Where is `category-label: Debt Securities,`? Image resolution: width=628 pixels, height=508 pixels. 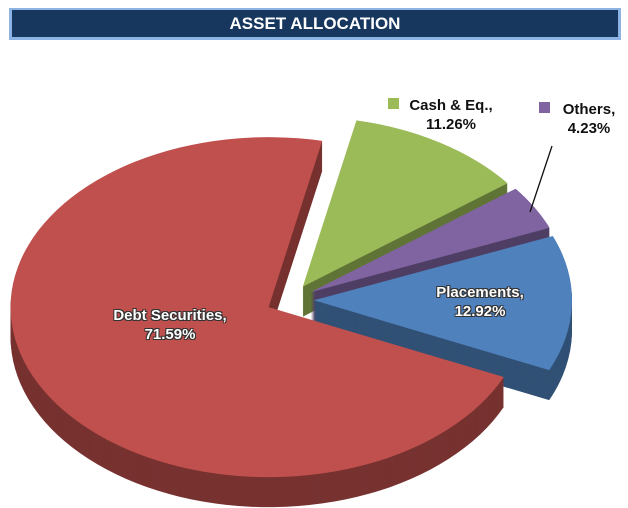 category-label: Debt Securities, is located at coordinates (170, 315).